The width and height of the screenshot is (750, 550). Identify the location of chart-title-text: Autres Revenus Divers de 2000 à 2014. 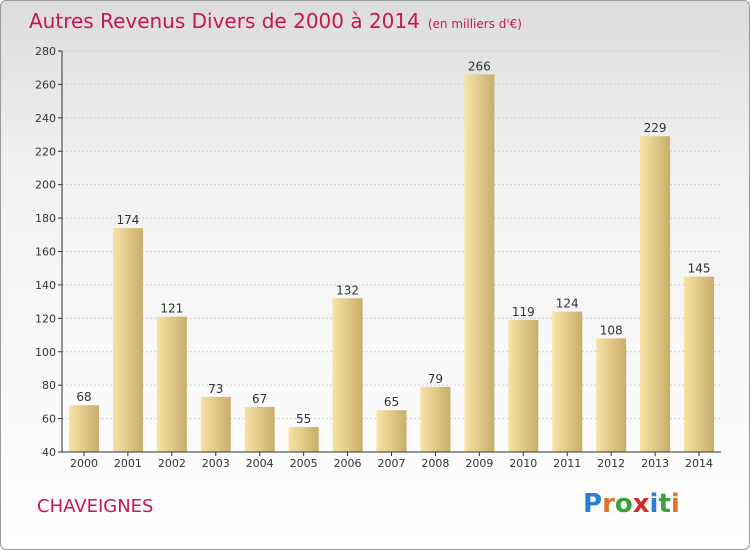
(224, 21).